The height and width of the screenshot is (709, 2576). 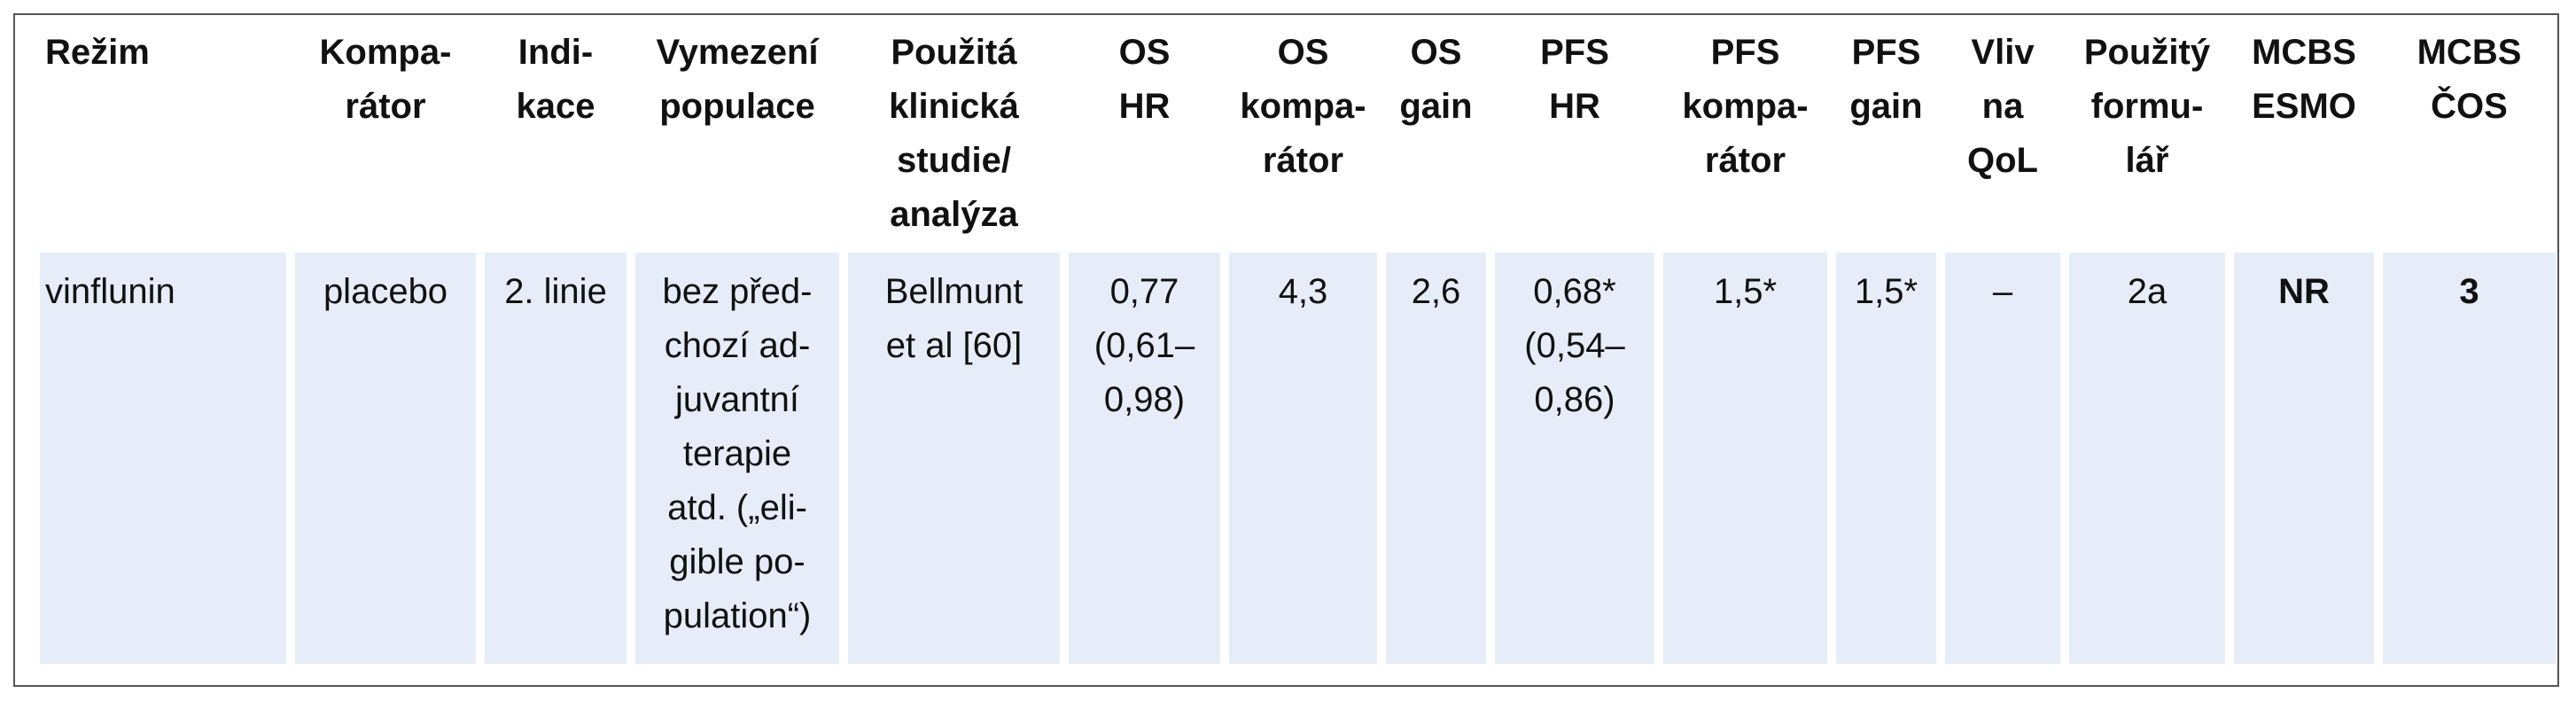 I want to click on header-cell: OS HR, so click(x=1145, y=79).